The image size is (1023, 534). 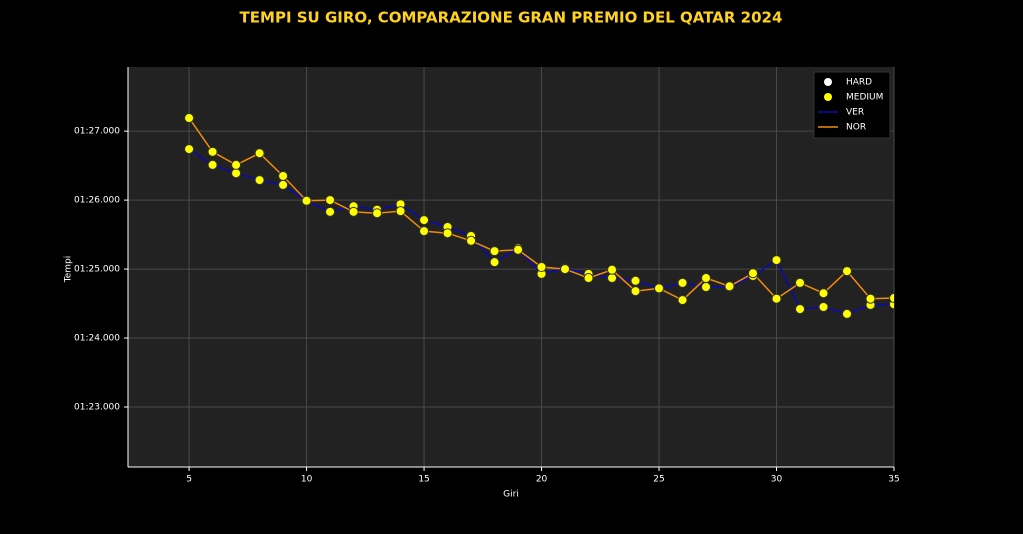 What do you see at coordinates (542, 480) in the screenshot?
I see `x-tick-label: 20` at bounding box center [542, 480].